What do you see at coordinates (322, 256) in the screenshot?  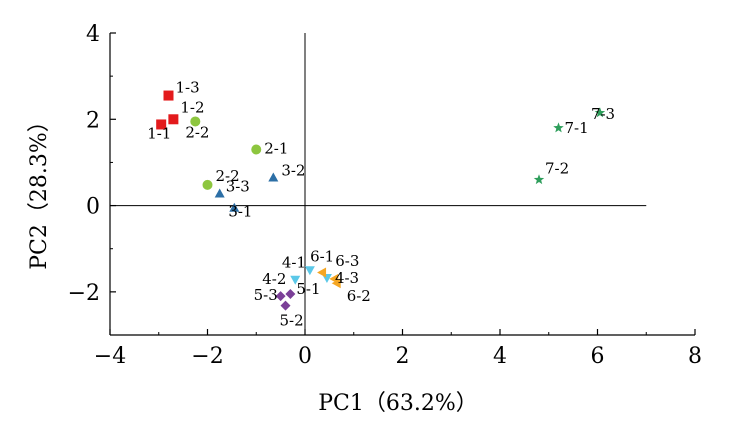 I see `point-label: 6-1` at bounding box center [322, 256].